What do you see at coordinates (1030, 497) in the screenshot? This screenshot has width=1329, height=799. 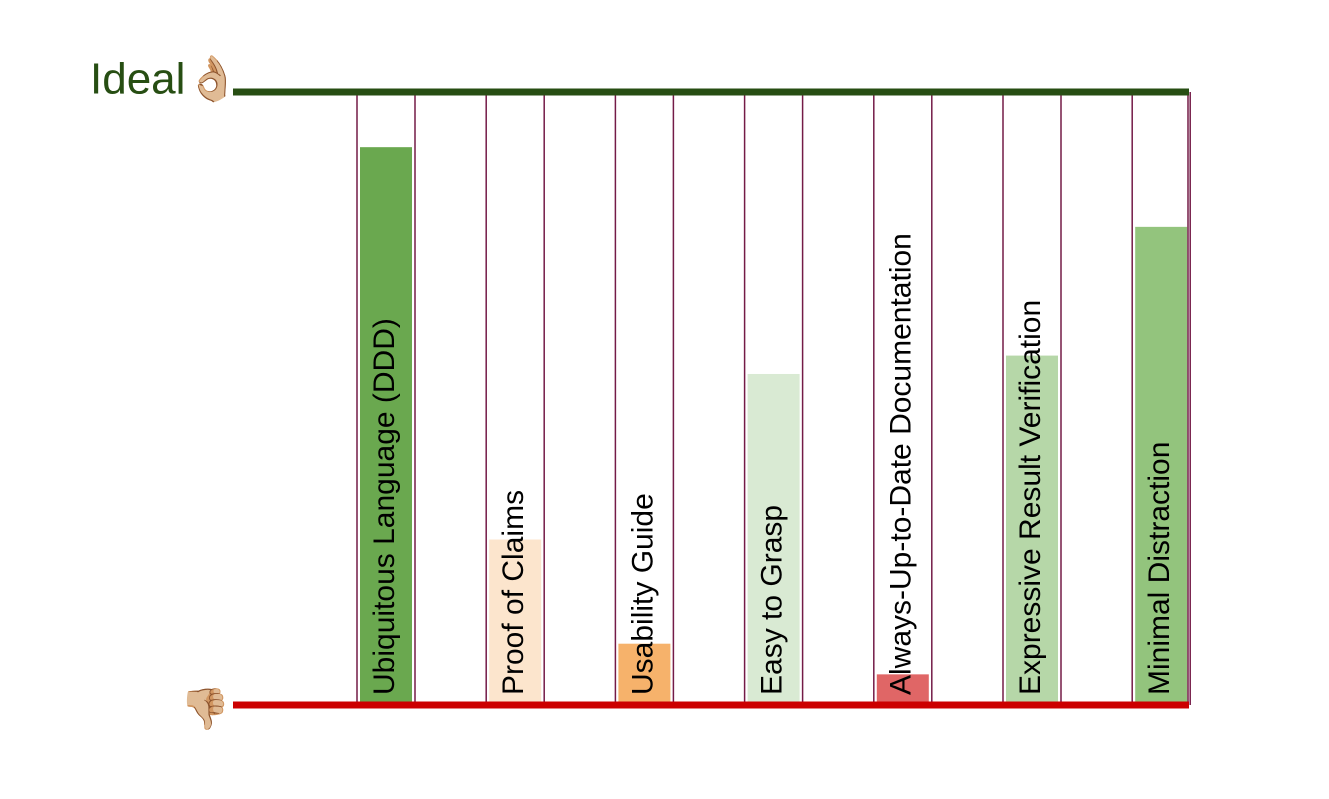 I see `category-label: Expressive Result Verification` at bounding box center [1030, 497].